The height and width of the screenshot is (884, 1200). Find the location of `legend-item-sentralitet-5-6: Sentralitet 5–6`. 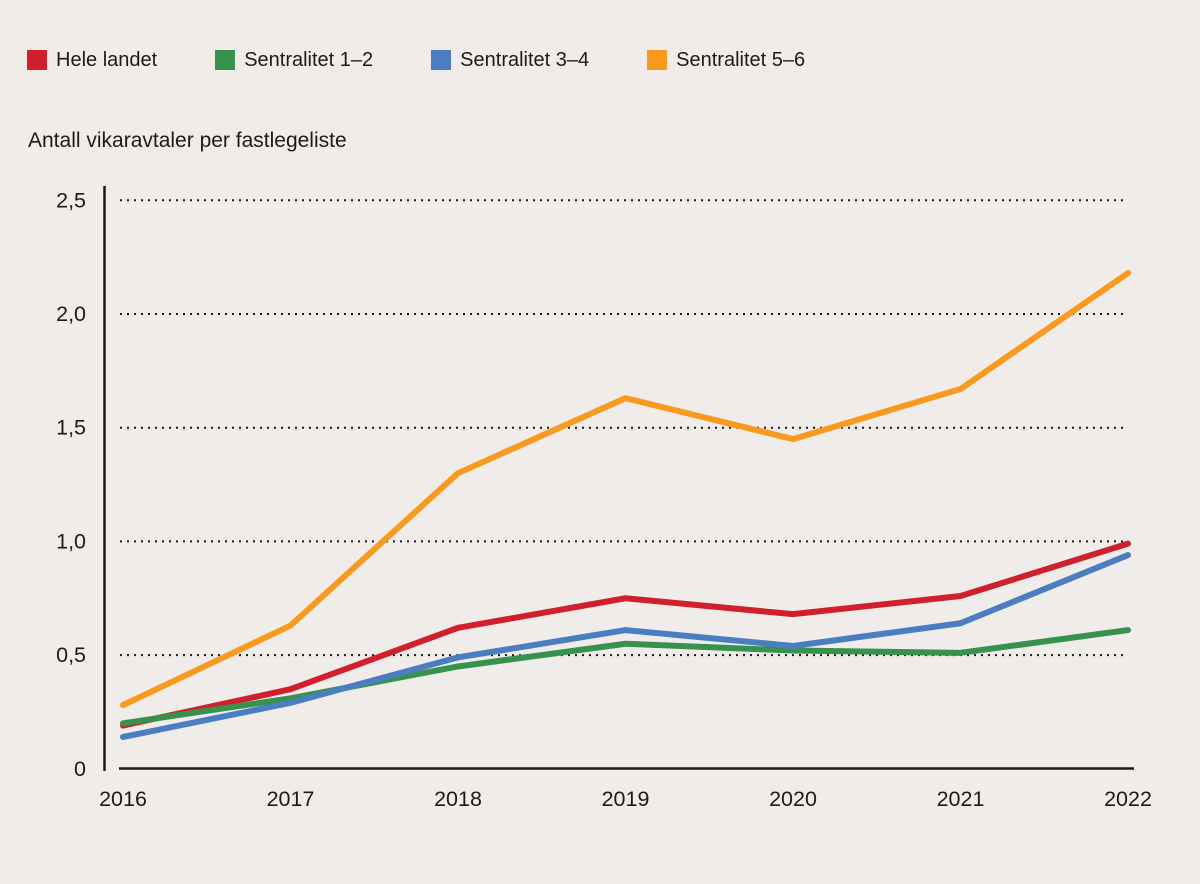

legend-item-sentralitet-5-6: Sentralitet 5–6 is located at coordinates (726, 60).